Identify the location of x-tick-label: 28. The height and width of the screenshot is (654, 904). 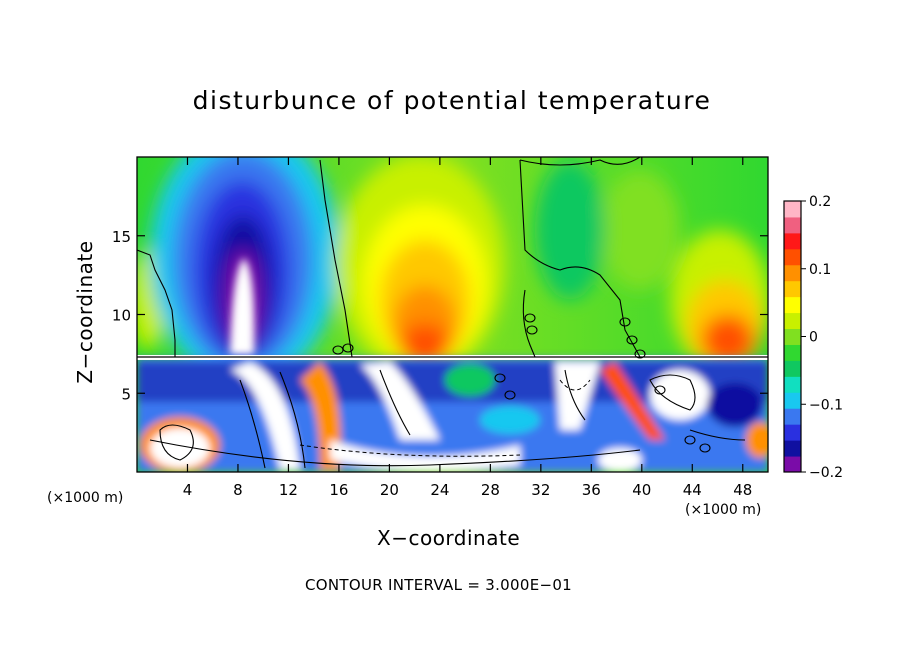
(490, 490).